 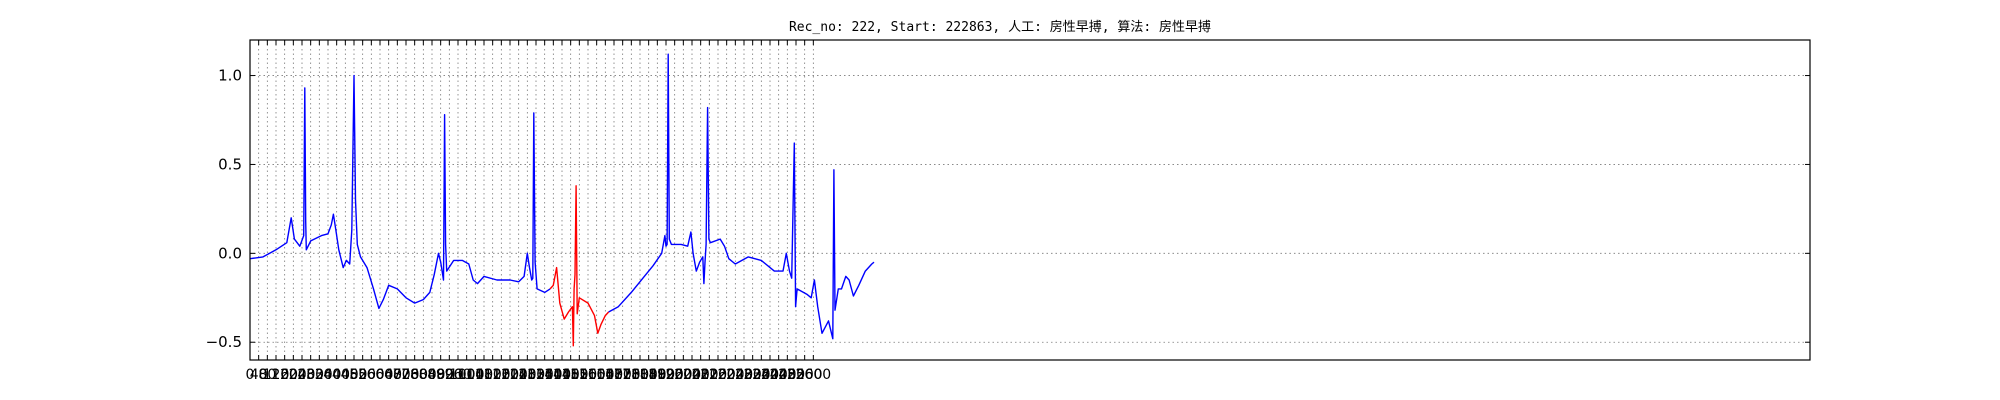 I want to click on x-tick-label: 800, so click(x=423, y=375).